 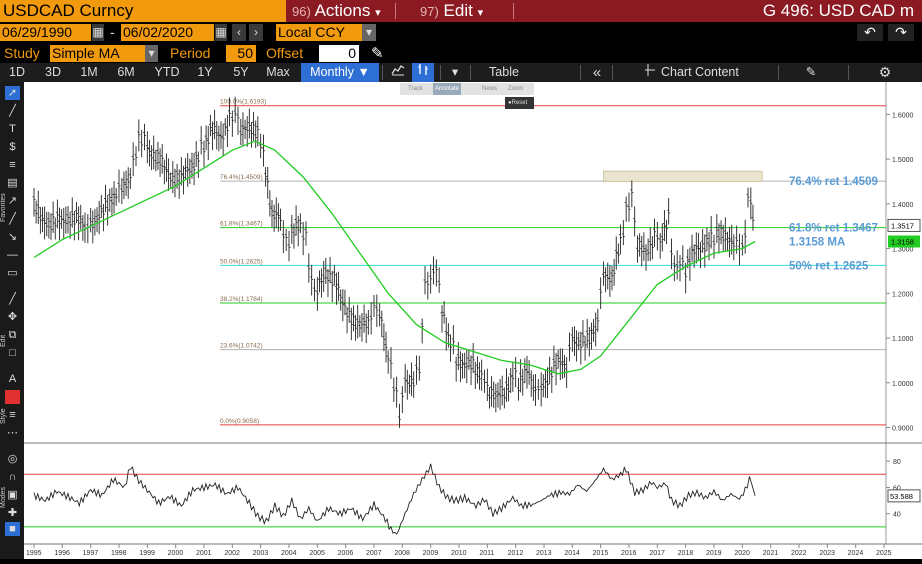 What do you see at coordinates (817, 243) in the screenshot?
I see `annotation-label: 1.3158 MA` at bounding box center [817, 243].